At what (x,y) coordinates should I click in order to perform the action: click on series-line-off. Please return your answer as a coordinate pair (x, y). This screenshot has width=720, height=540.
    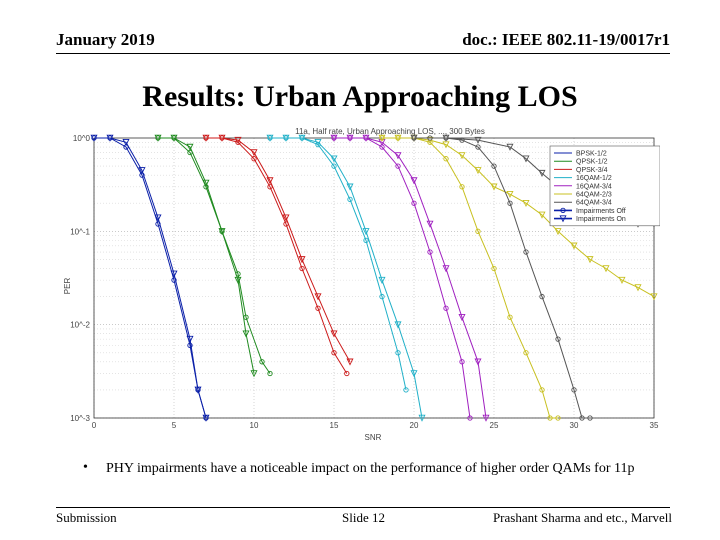
    Looking at the image, I should click on (277, 255).